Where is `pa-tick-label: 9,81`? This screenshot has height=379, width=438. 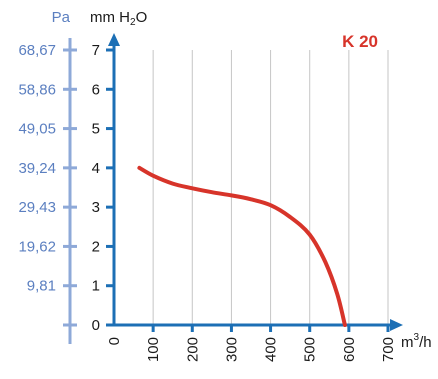 pa-tick-label: 9,81 is located at coordinates (41, 286).